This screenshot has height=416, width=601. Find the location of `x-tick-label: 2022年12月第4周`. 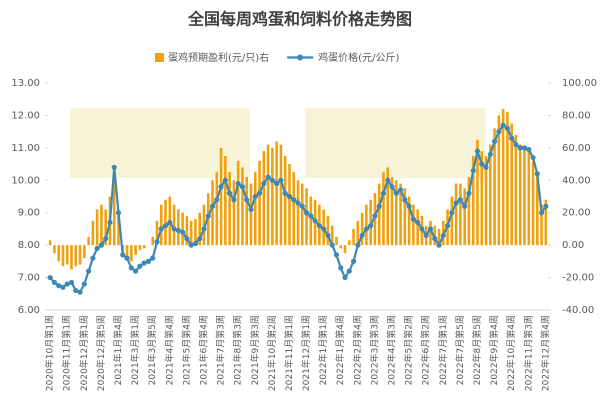

x-tick-label: 2022年12月第4周 is located at coordinates (545, 353).